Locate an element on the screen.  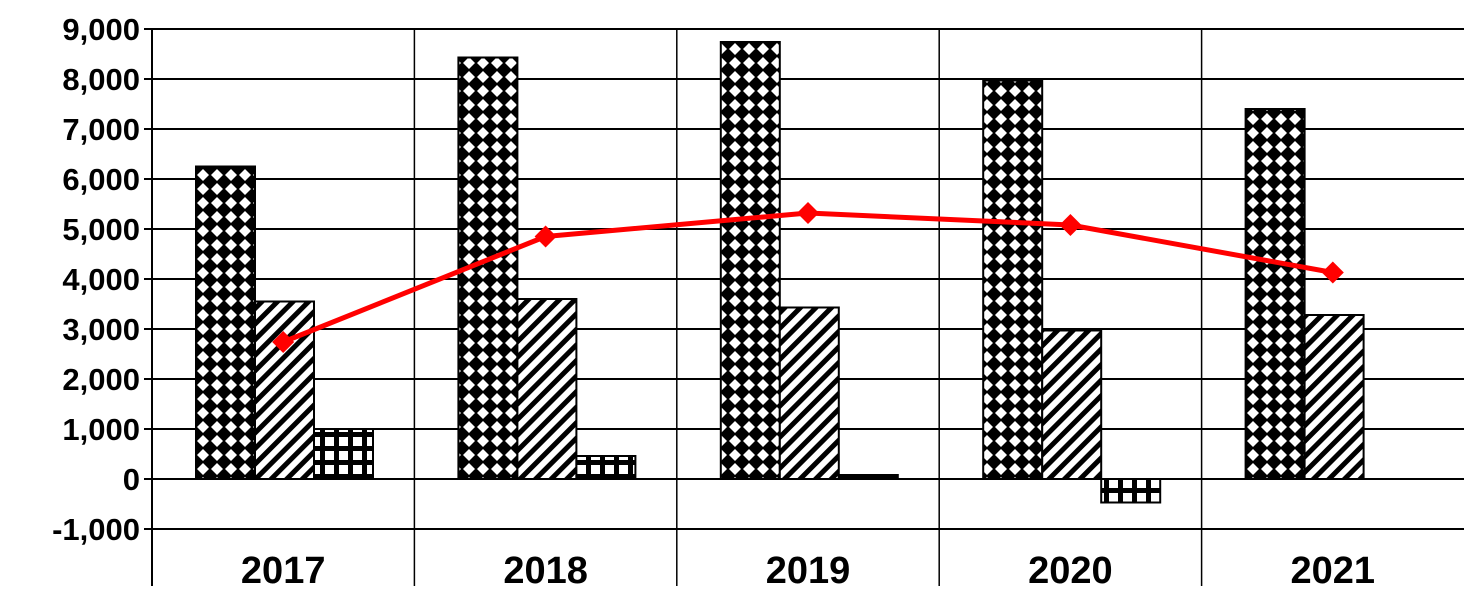
bar-grid-2020 is located at coordinates (1131, 491).